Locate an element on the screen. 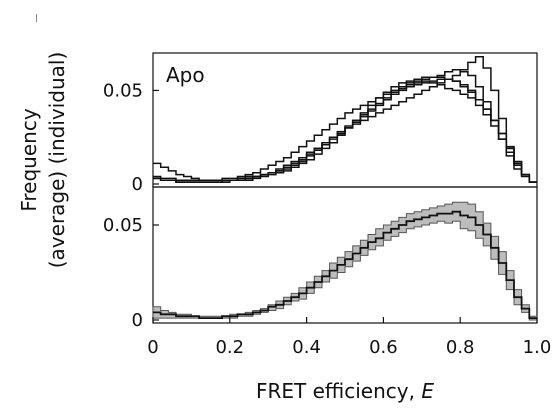  xtick-label: 0 is located at coordinates (152, 347).